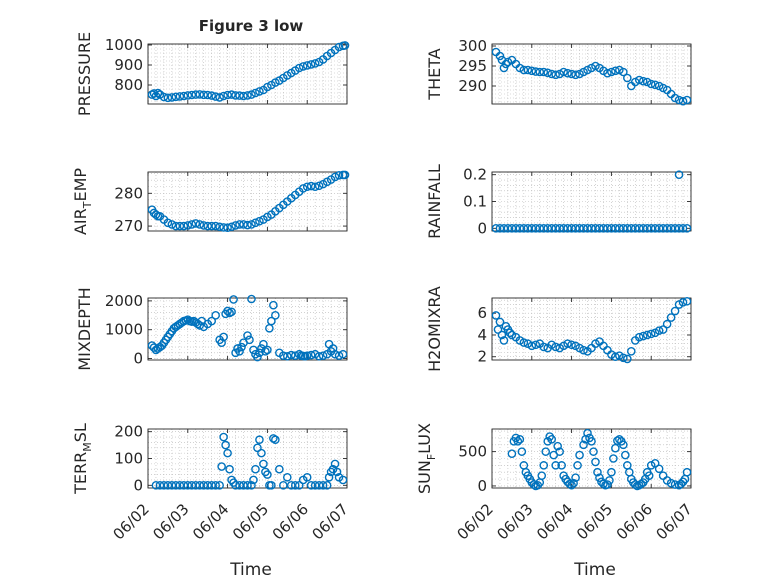  I want to click on y-axis-label: AIRTEMP, so click(82, 201).